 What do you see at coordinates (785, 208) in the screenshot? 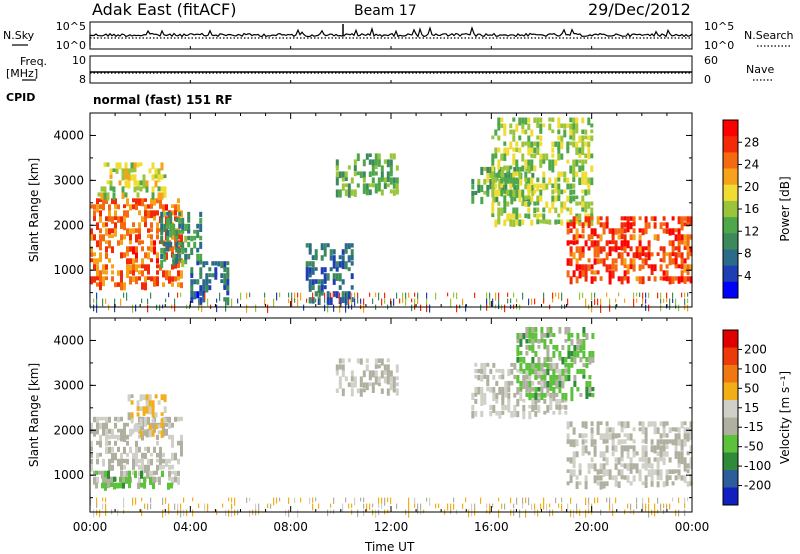
I see `power-cbar-label: Power [dB]` at bounding box center [785, 208].